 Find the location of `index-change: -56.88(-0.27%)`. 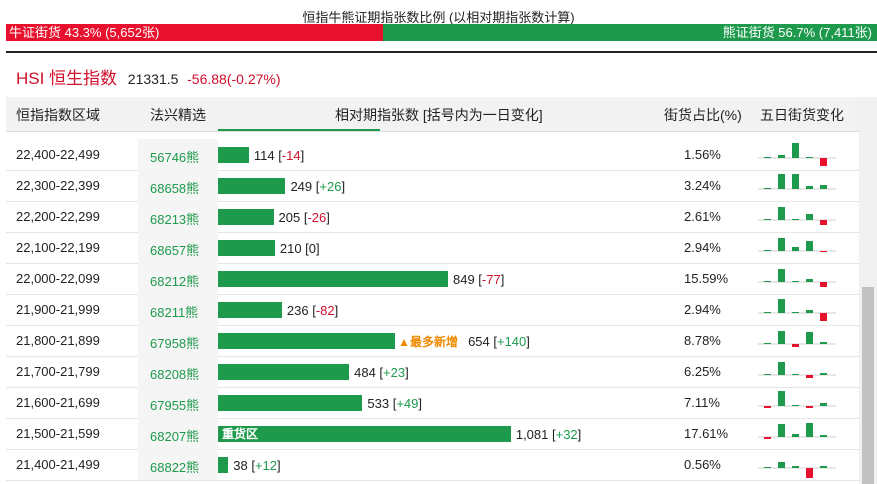

index-change: -56.88(-0.27%) is located at coordinates (234, 79).